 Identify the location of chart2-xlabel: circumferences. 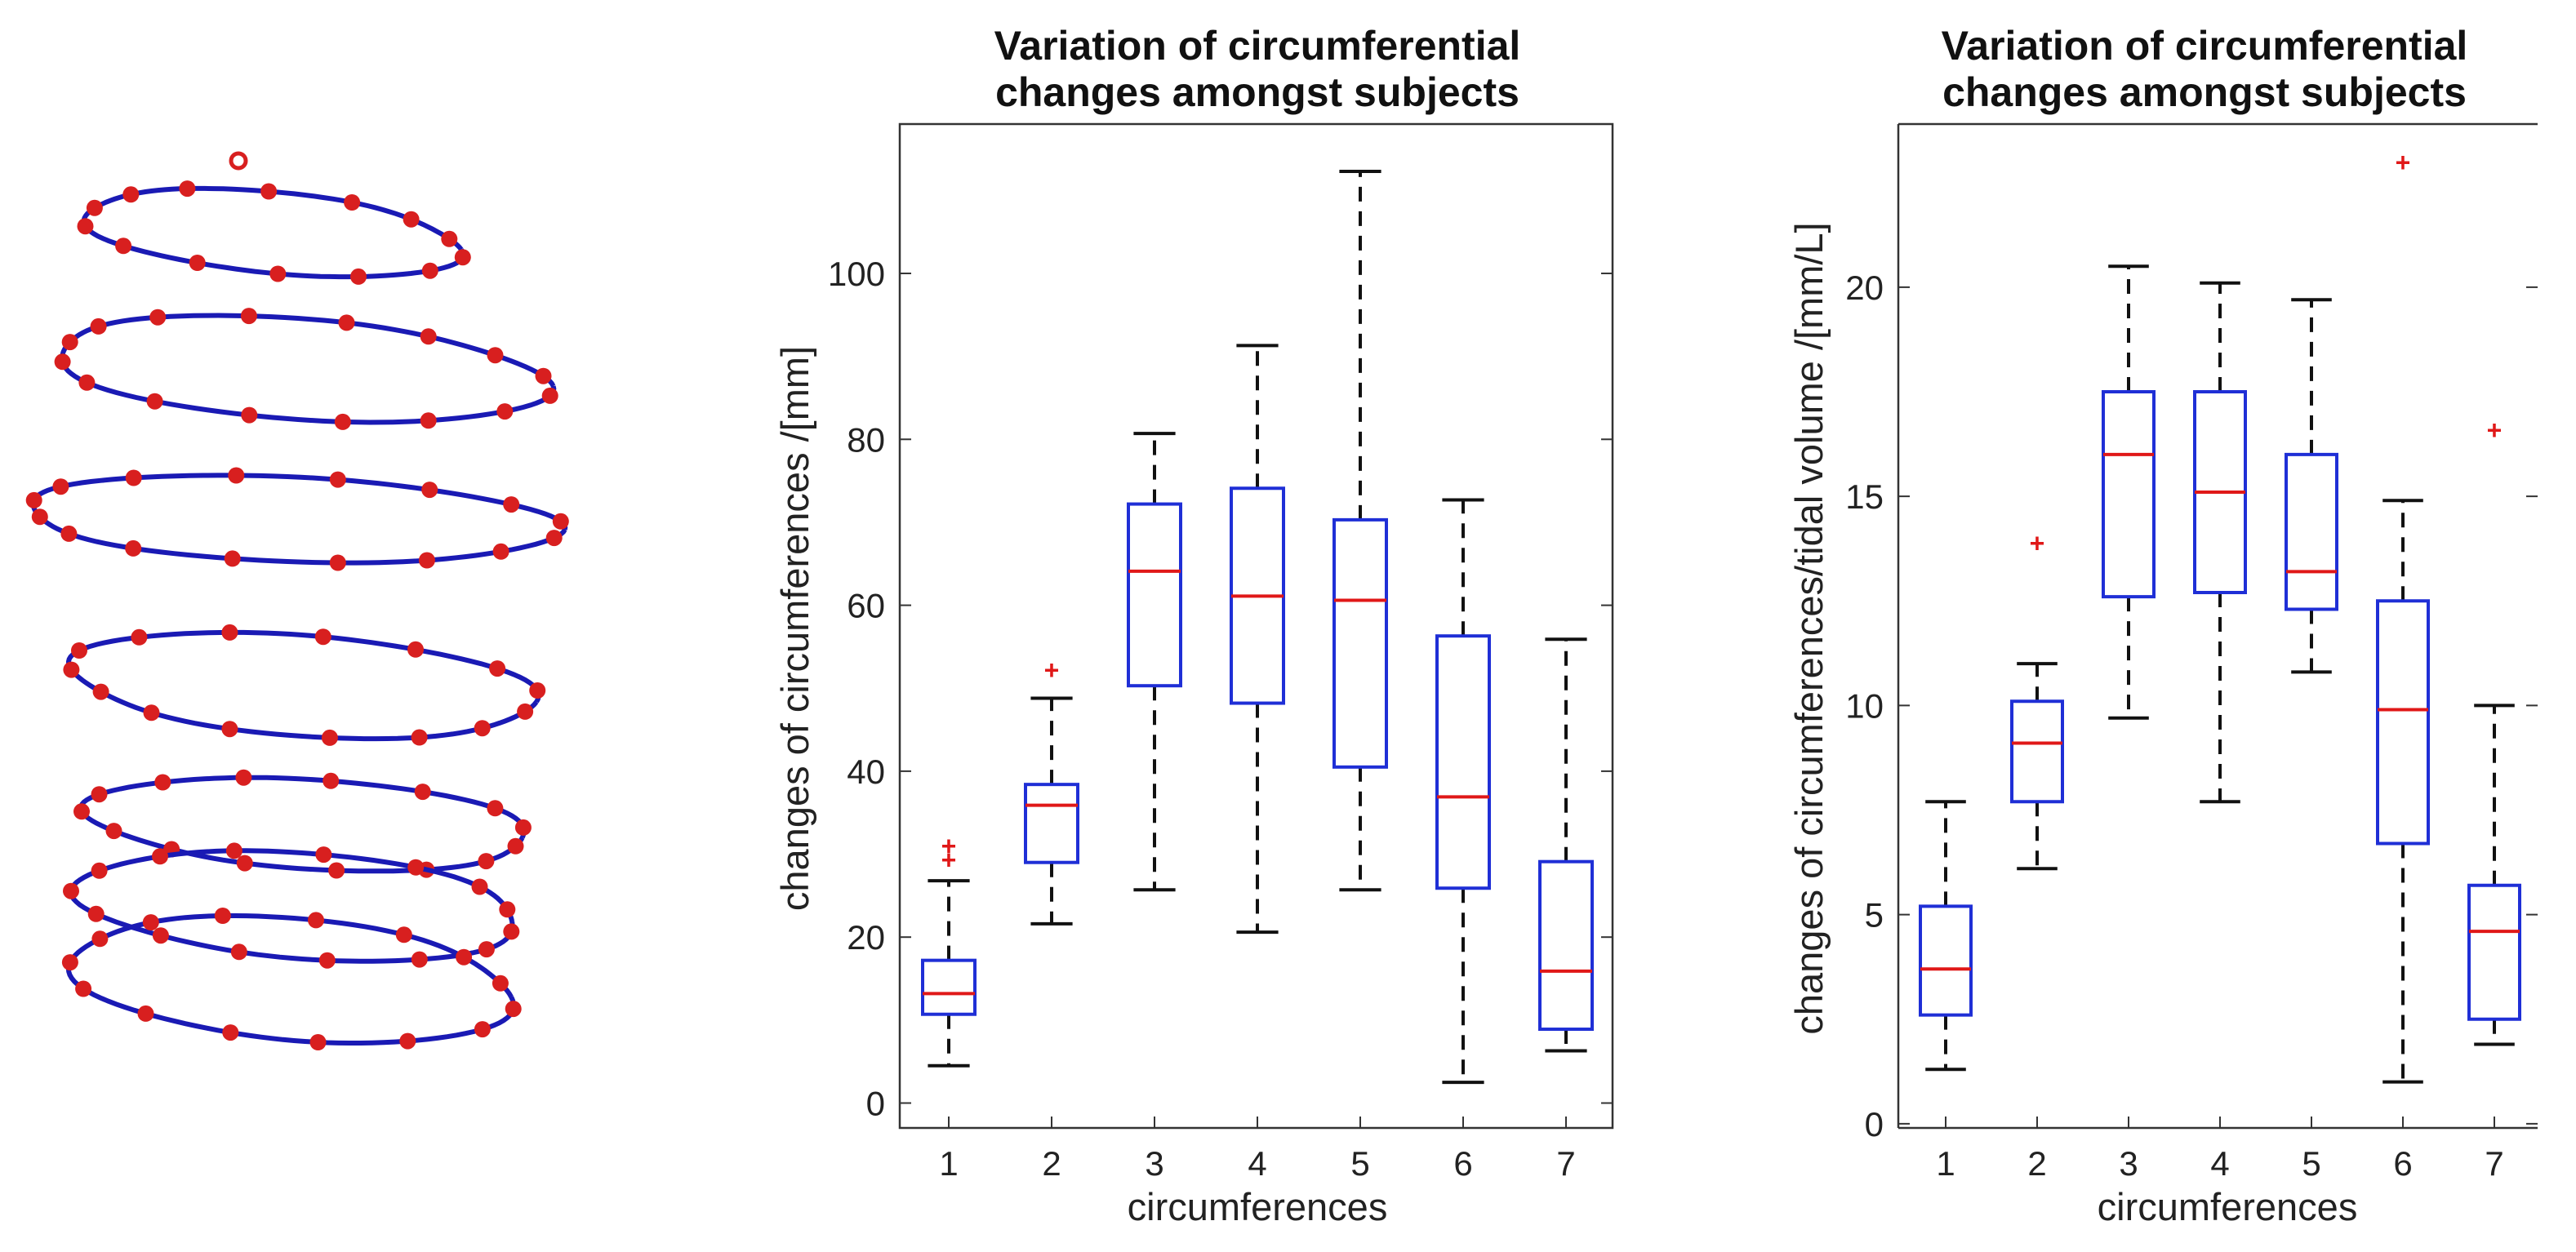
(2228, 1206).